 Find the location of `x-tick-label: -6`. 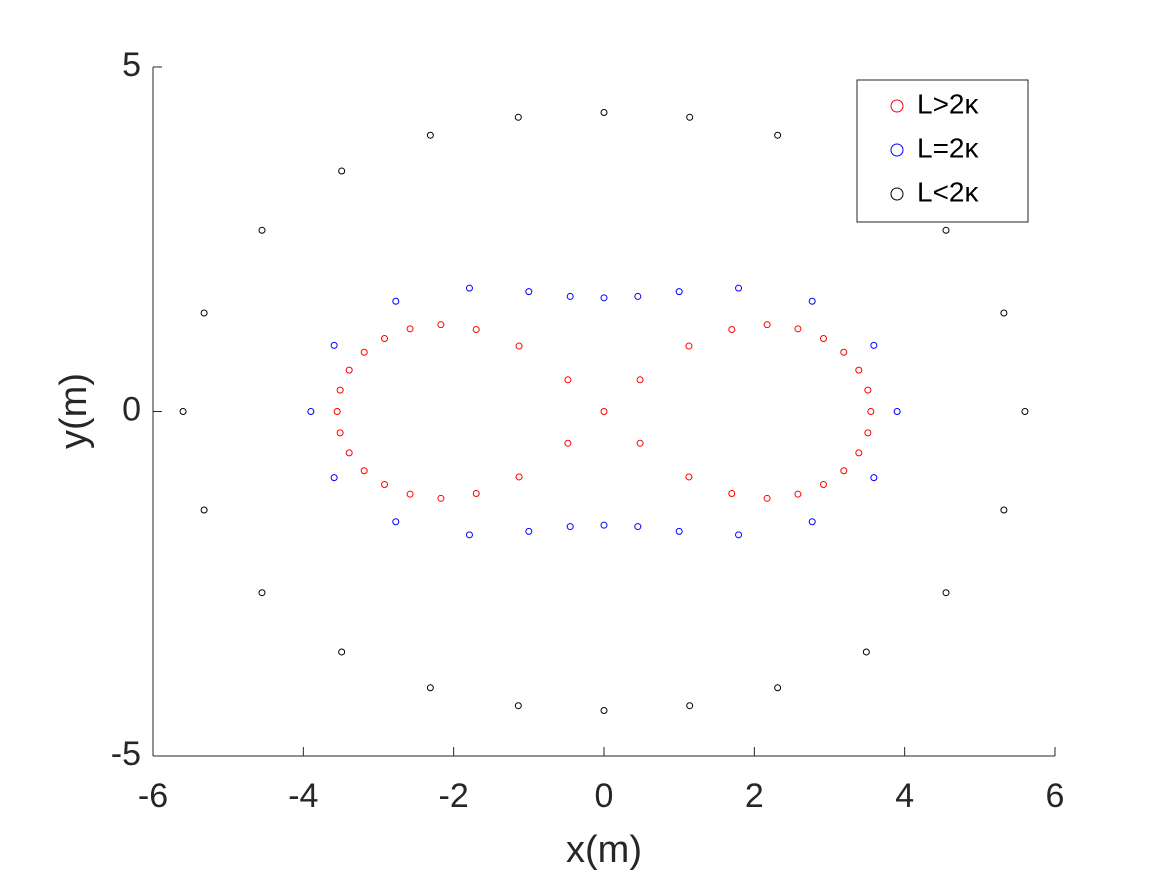

x-tick-label: -6 is located at coordinates (153, 796).